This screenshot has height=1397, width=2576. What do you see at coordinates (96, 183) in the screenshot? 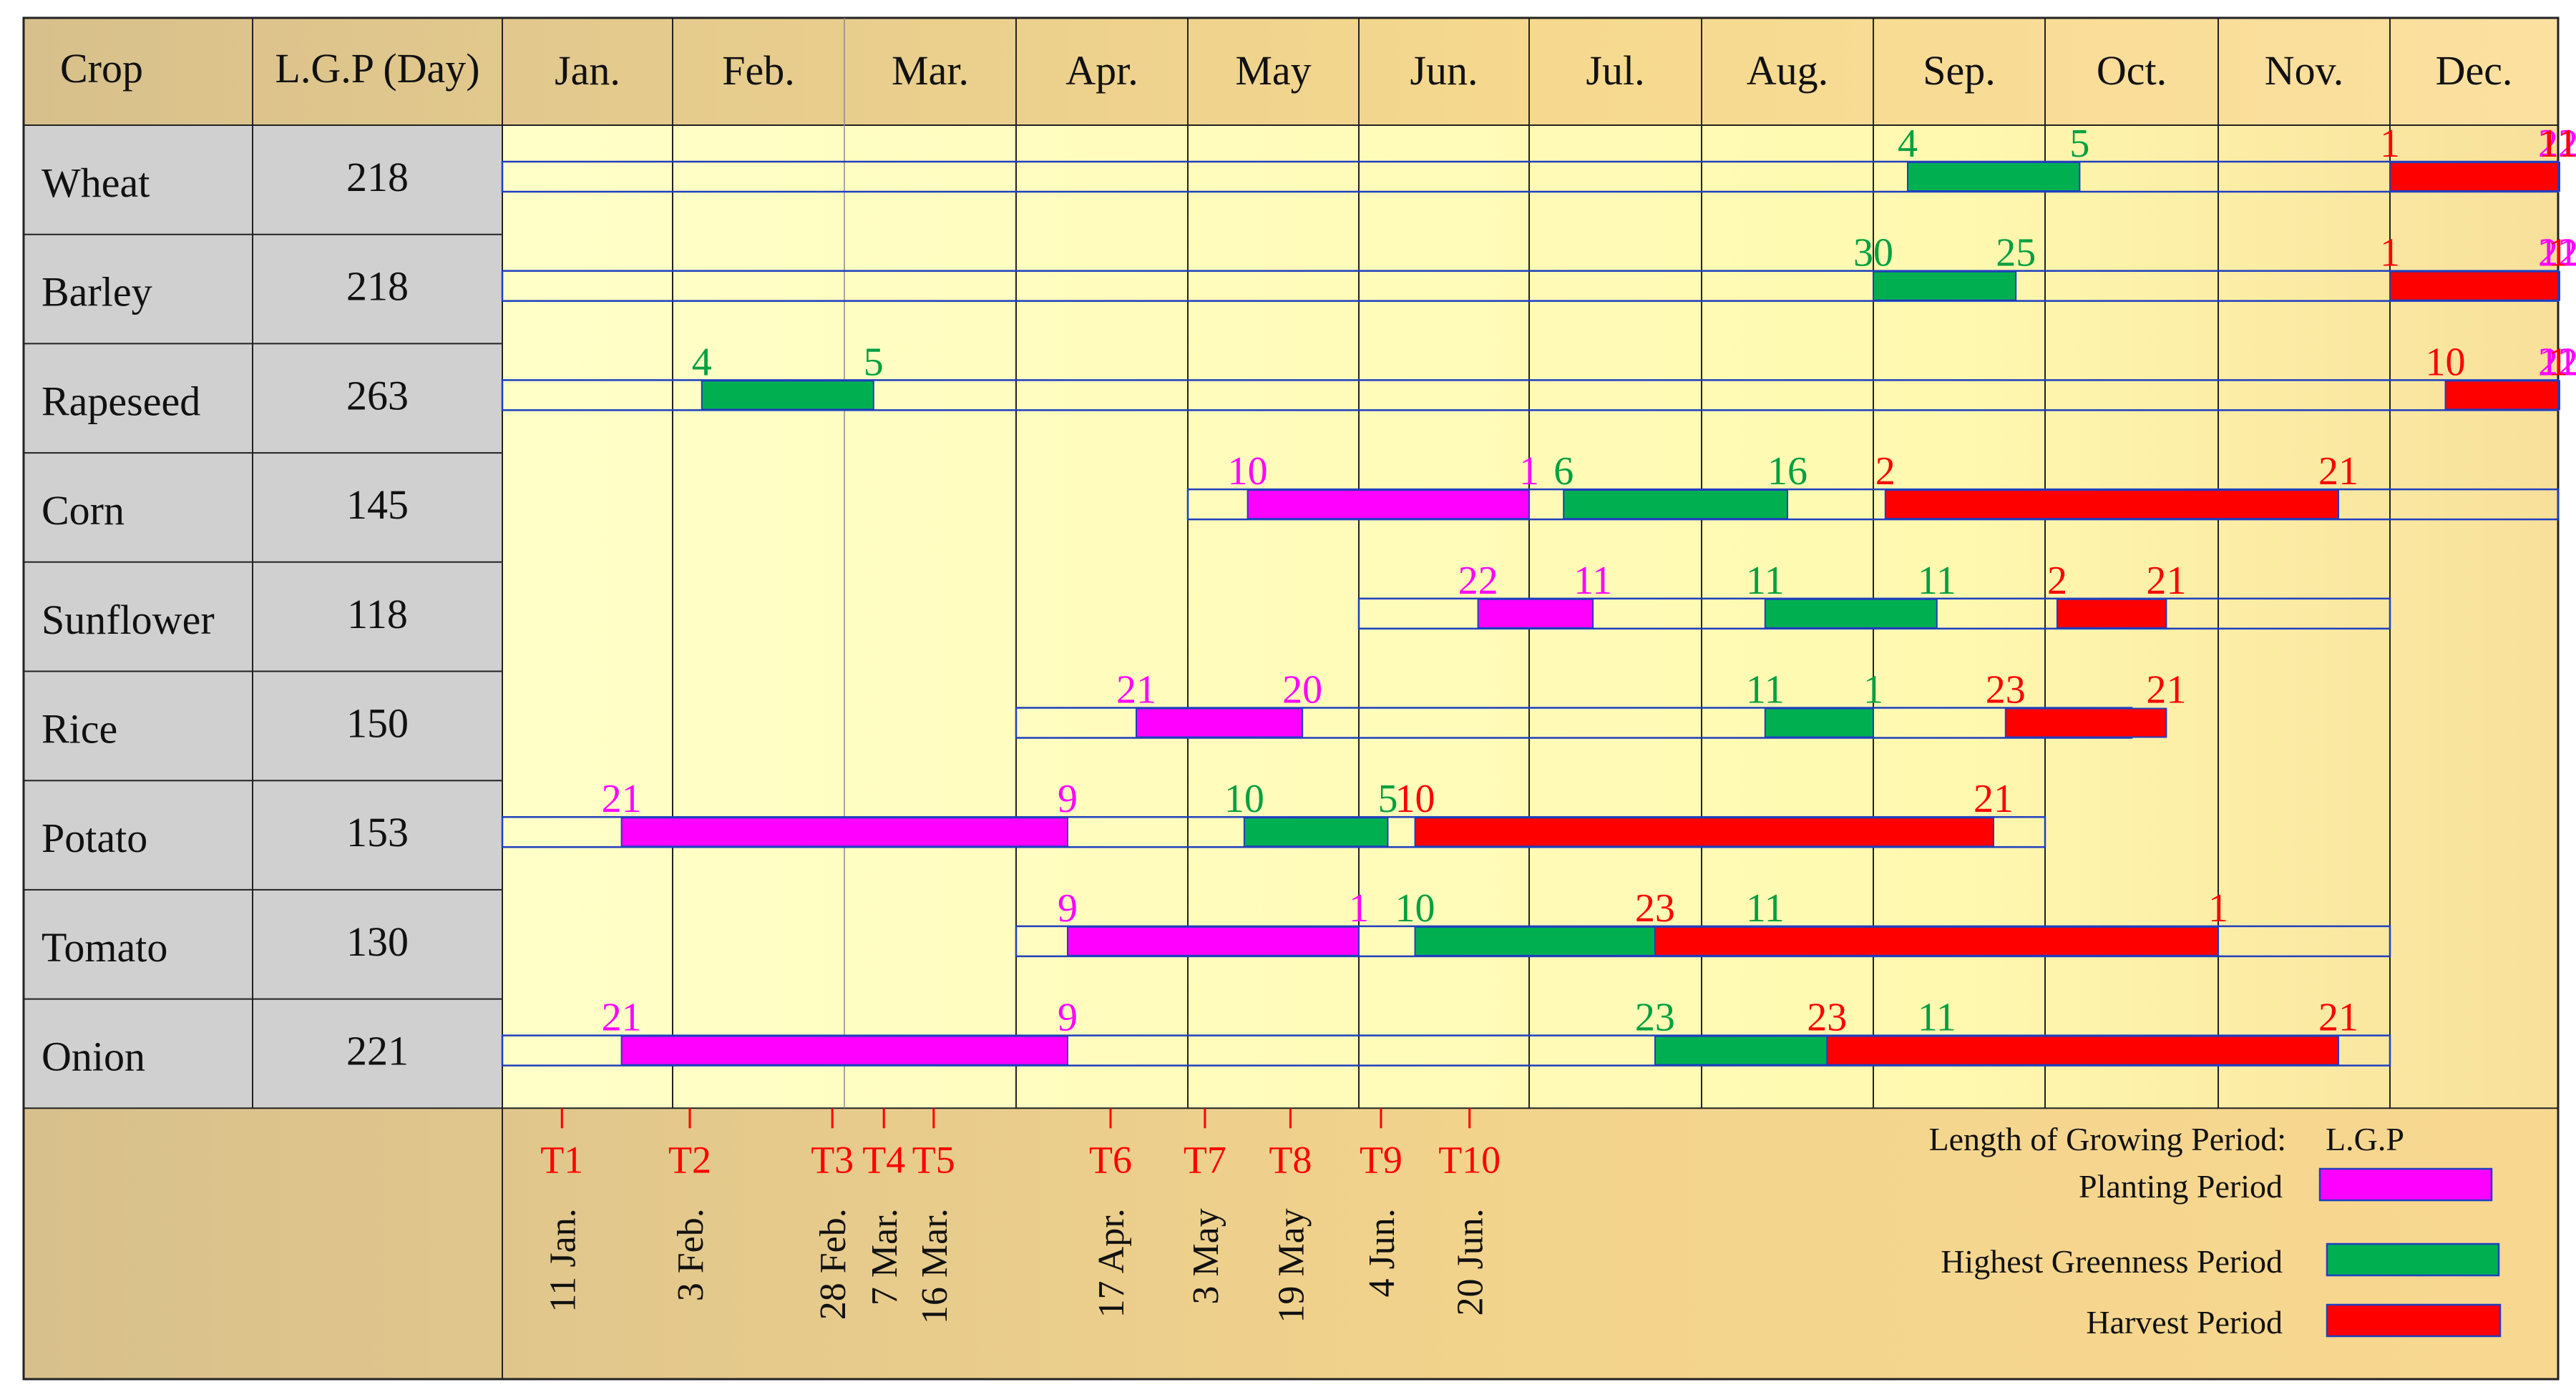
I see `crop-name: Wheat` at bounding box center [96, 183].